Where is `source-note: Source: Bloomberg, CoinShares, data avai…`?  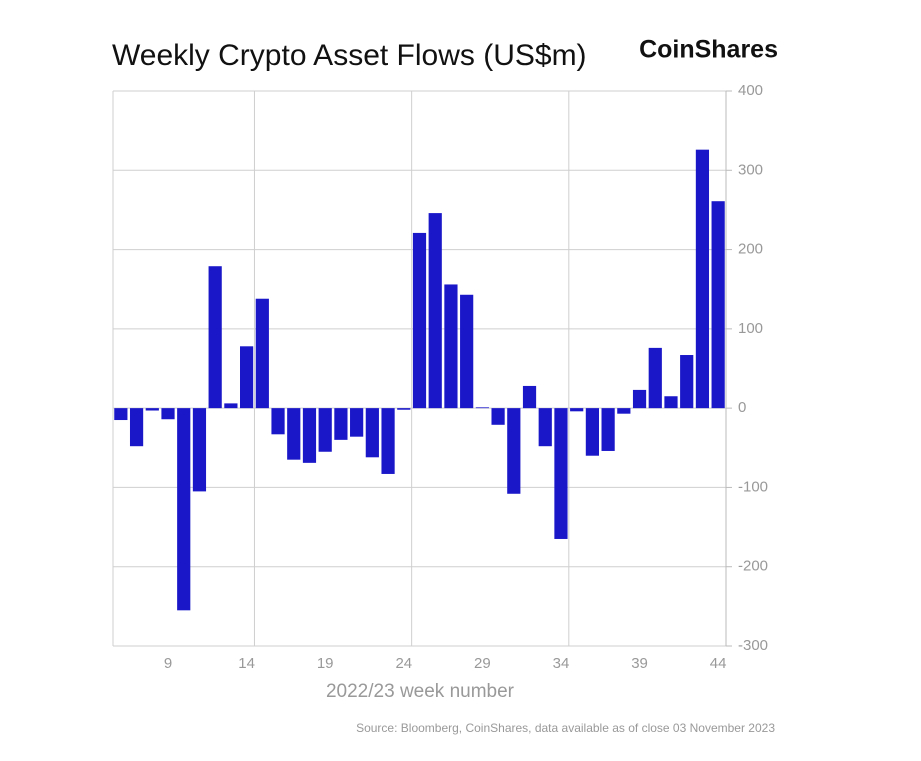
source-note: Source: Bloomberg, CoinShares, data avai… is located at coordinates (565, 728).